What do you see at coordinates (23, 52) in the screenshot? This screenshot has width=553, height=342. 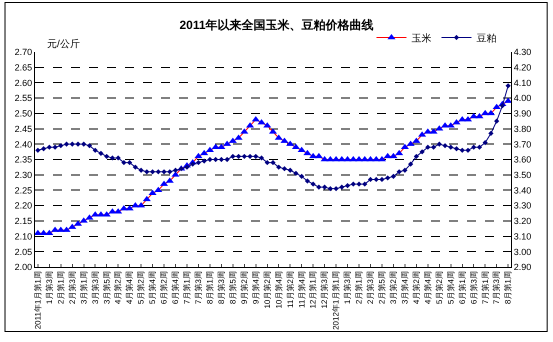 I see `y-tick-label: 2.70` at bounding box center [23, 52].